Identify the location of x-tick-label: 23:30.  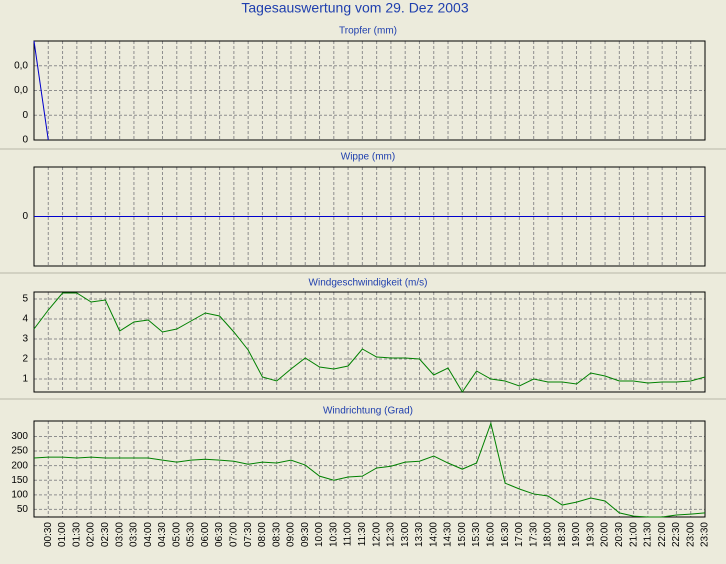
(705, 534).